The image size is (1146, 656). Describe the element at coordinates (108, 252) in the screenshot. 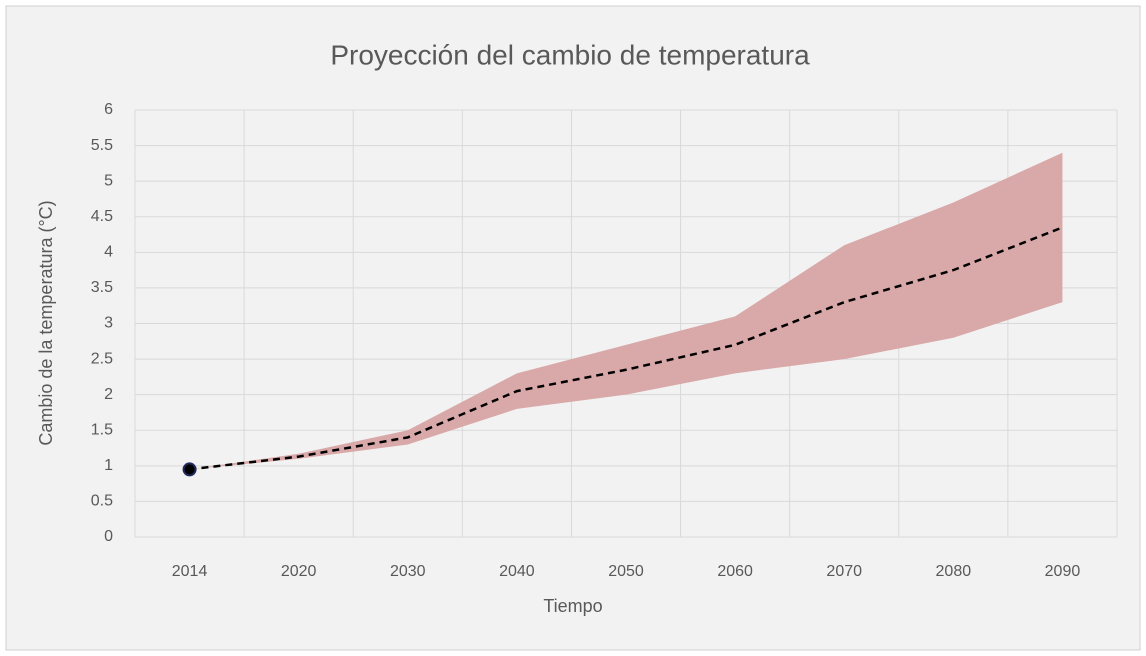

I see `y-tick-label: 4` at that location.